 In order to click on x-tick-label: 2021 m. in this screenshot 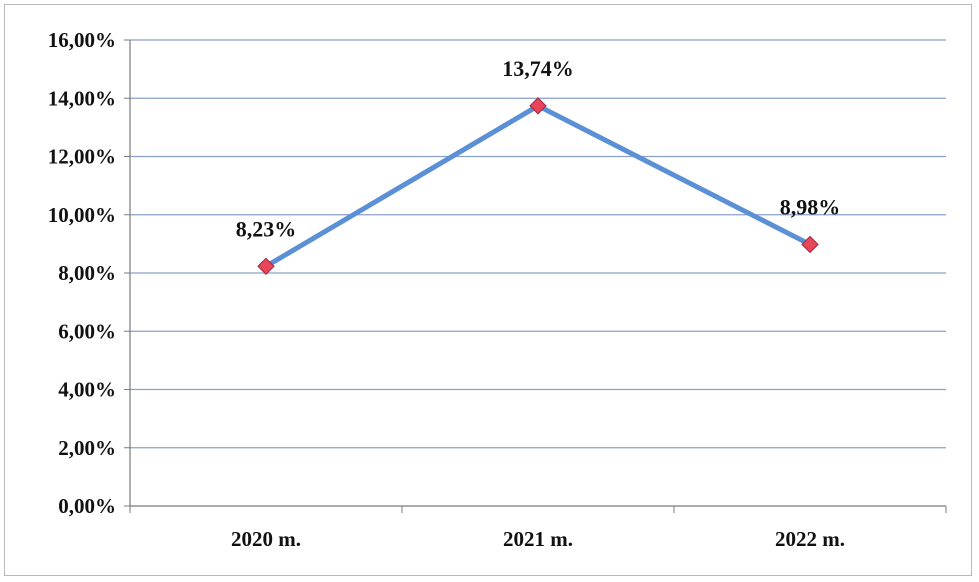, I will do `click(538, 539)`.